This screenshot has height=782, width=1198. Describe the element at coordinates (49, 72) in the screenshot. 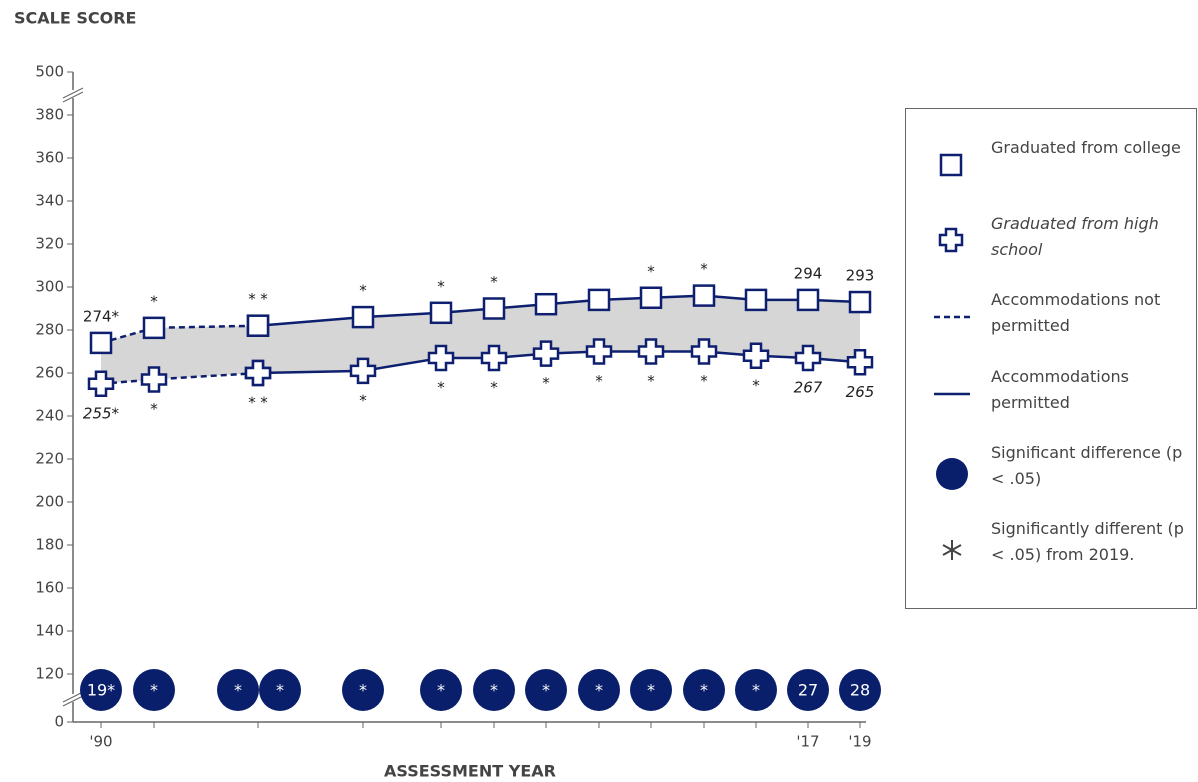

I see `y-tick-label: 500` at that location.